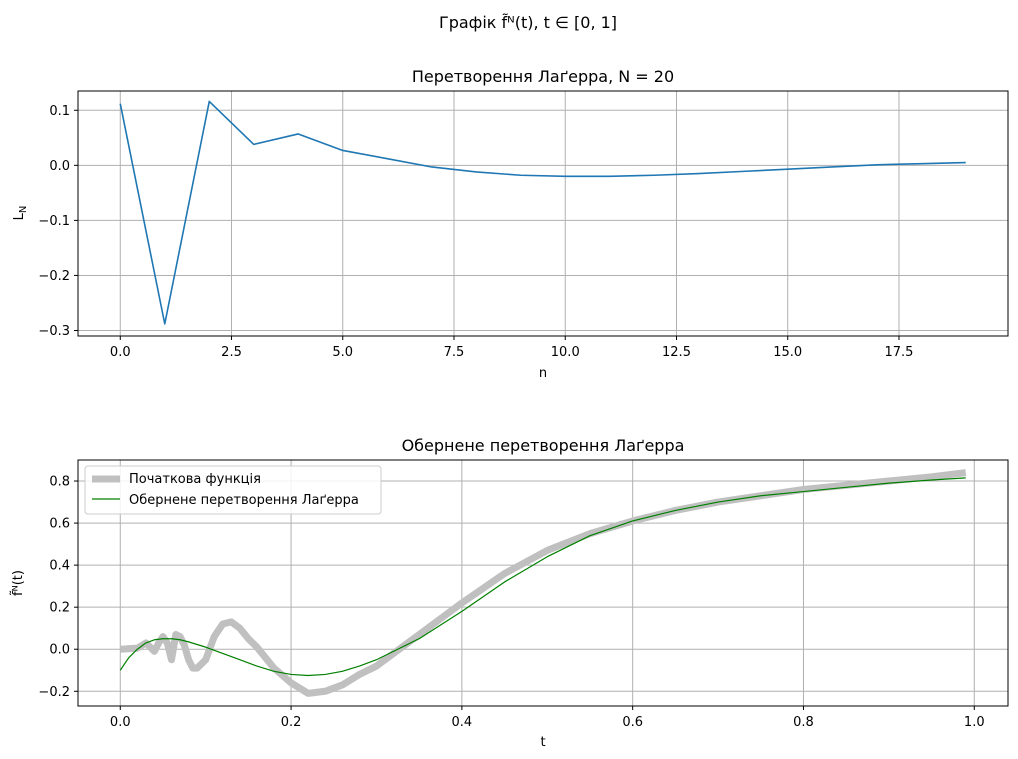 Image resolution: width=1018 pixels, height=759 pixels. I want to click on chart-bottom-x-tick-label: 1.0, so click(974, 722).